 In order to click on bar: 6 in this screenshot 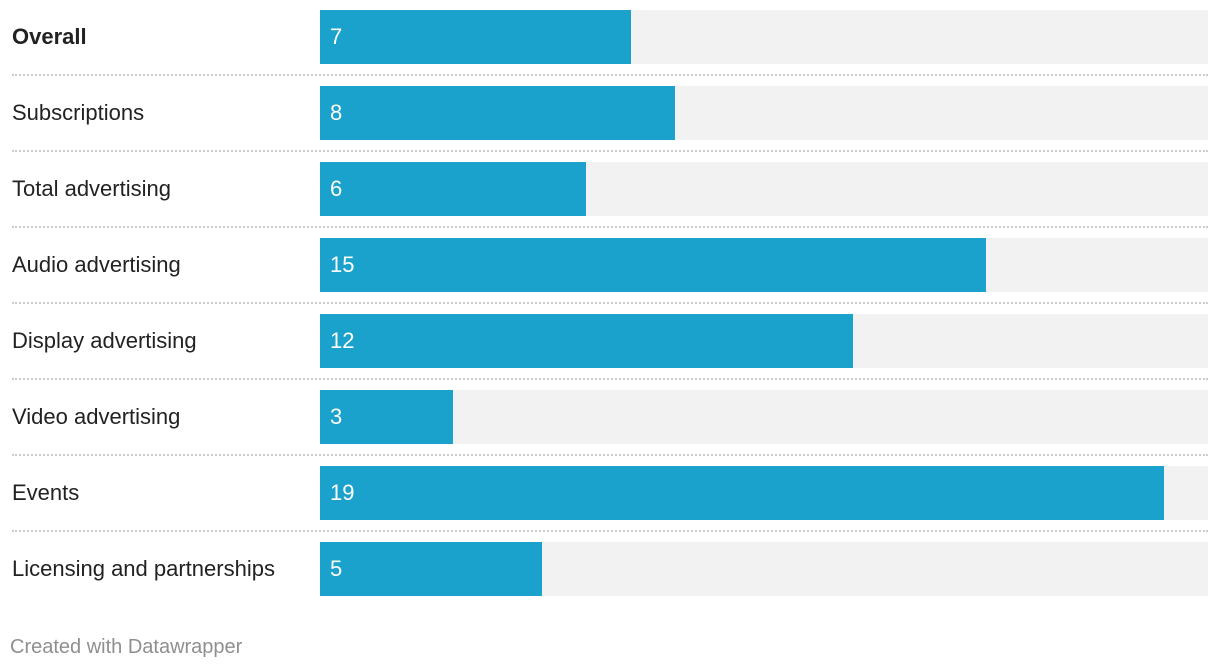, I will do `click(453, 189)`.